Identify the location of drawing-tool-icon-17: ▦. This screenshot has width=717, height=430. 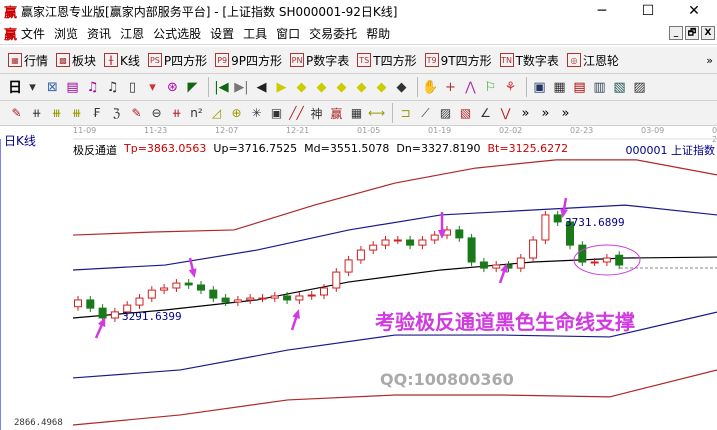
(356, 113).